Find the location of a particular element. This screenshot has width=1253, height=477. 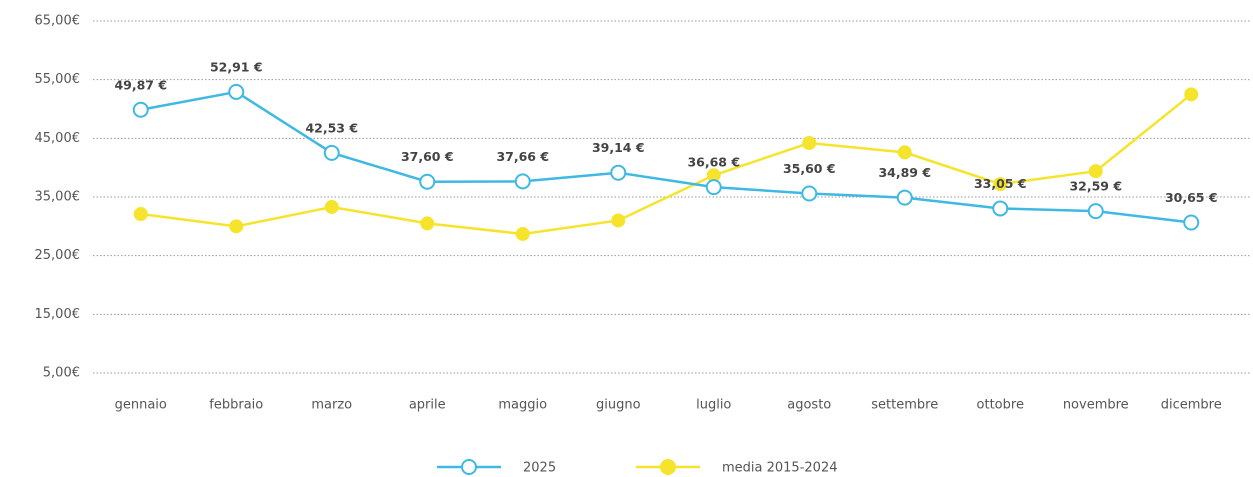

data-label: 37,60 € is located at coordinates (427, 156).